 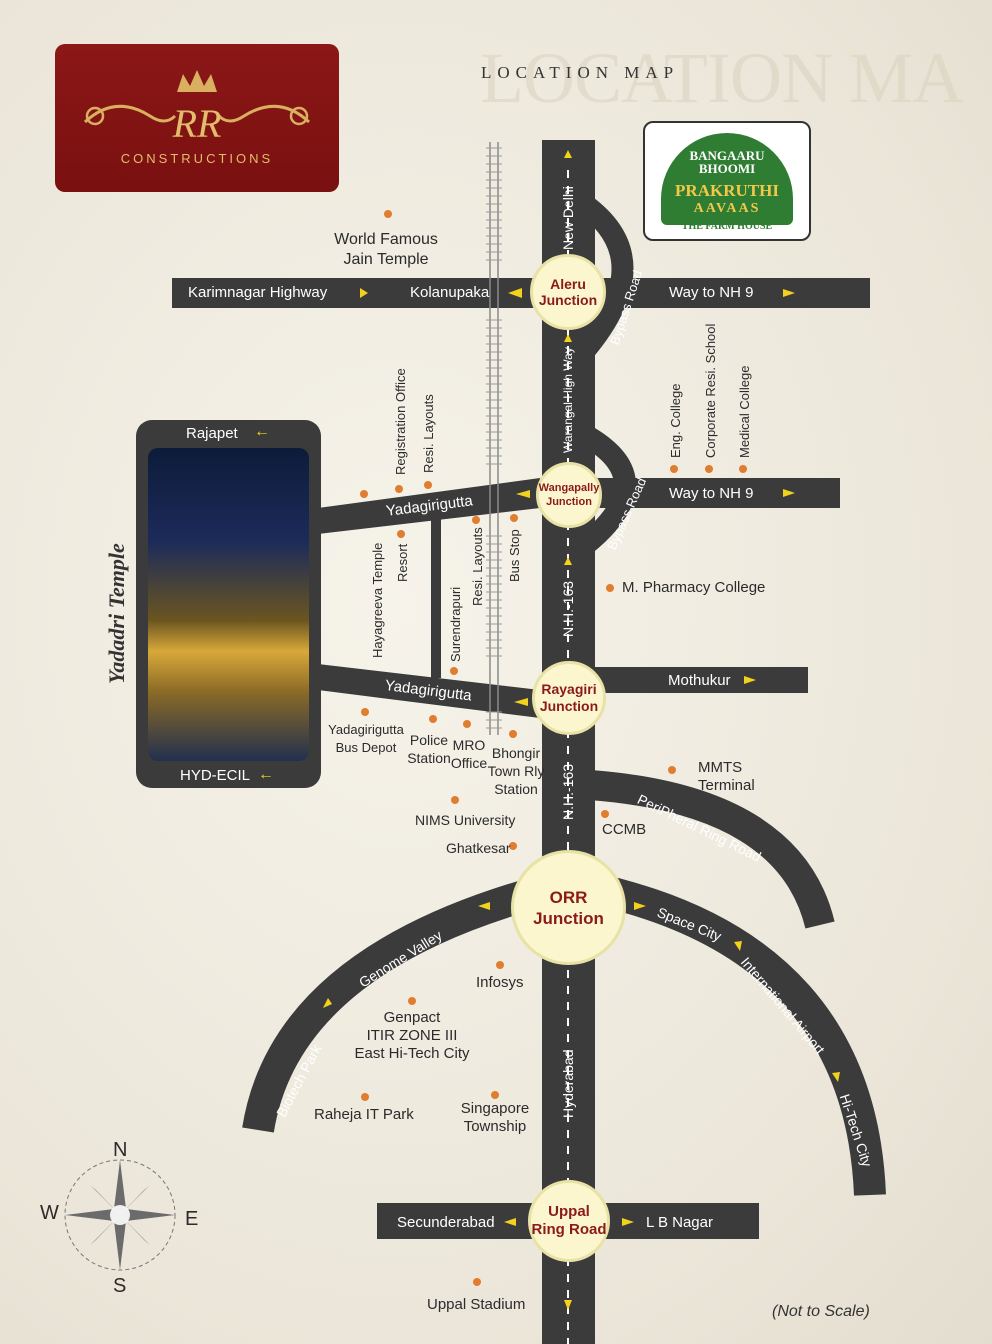 I want to click on temple-photo, so click(x=228, y=604).